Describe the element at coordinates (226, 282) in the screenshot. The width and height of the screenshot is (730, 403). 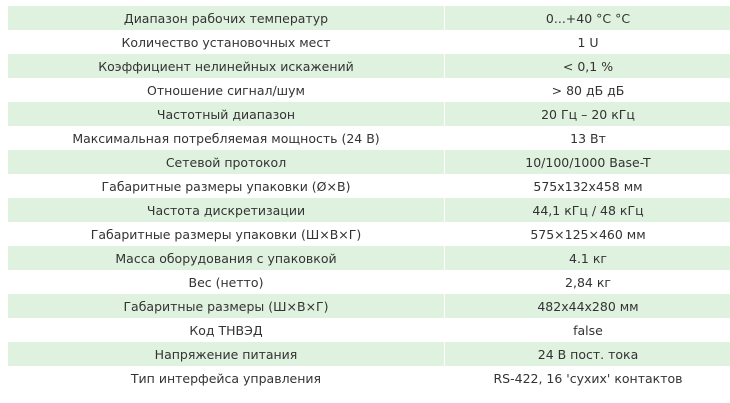
I see `spec-name: Вес (нетто)` at that location.